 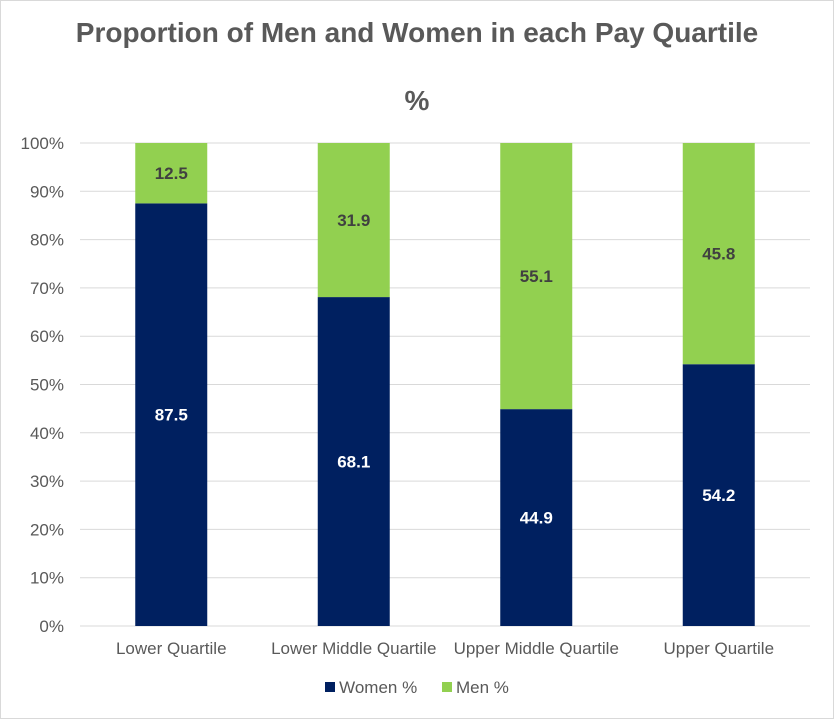 I want to click on legend-item-men: Men %, so click(x=475, y=687).